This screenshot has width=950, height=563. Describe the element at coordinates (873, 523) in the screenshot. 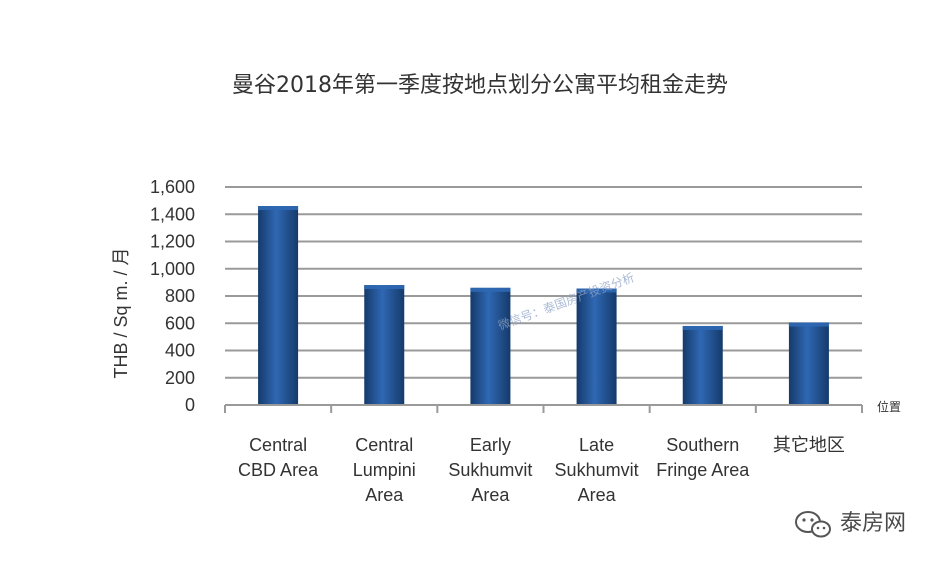

I see `brand-text: 泰房网` at that location.